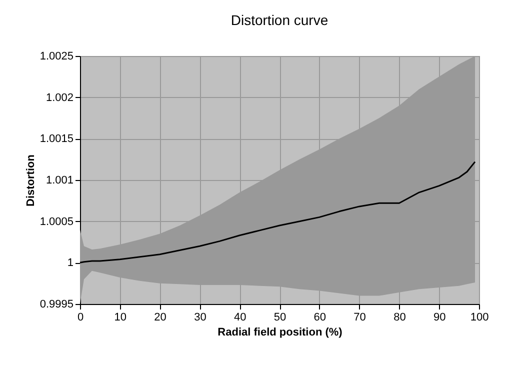 The height and width of the screenshot is (365, 530). Describe the element at coordinates (60, 98) in the screenshot. I see `y-tick-label: 1.002` at that location.